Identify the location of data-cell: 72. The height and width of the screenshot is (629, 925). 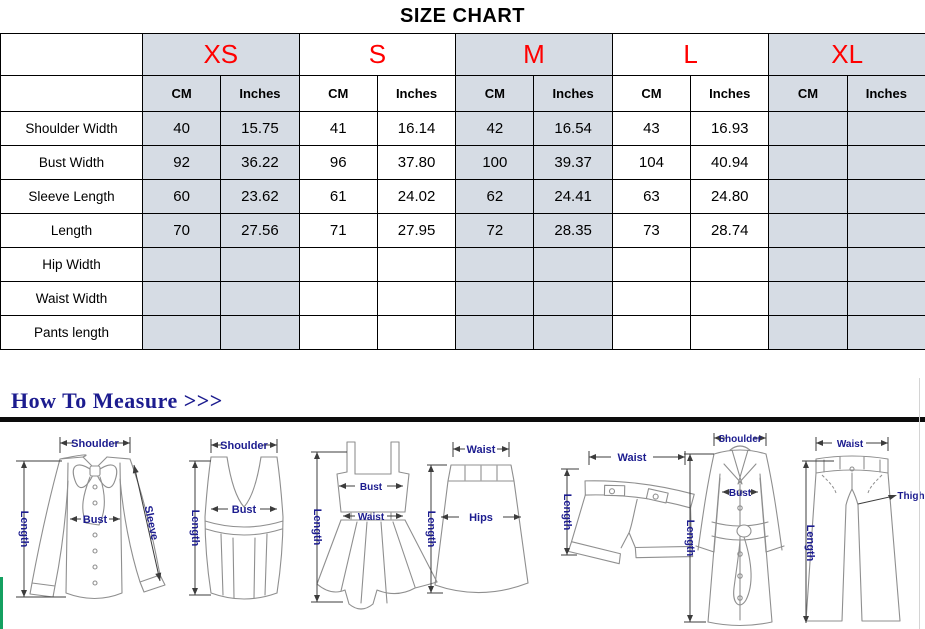
(495, 230).